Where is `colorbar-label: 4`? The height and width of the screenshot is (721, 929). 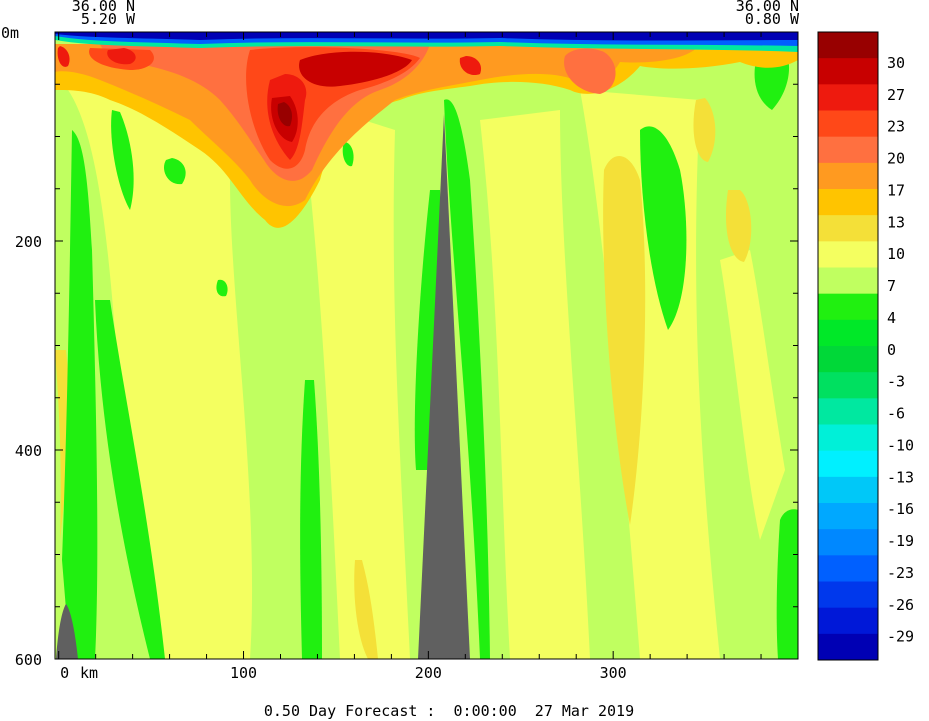 colorbar-label: 4 is located at coordinates (891, 318).